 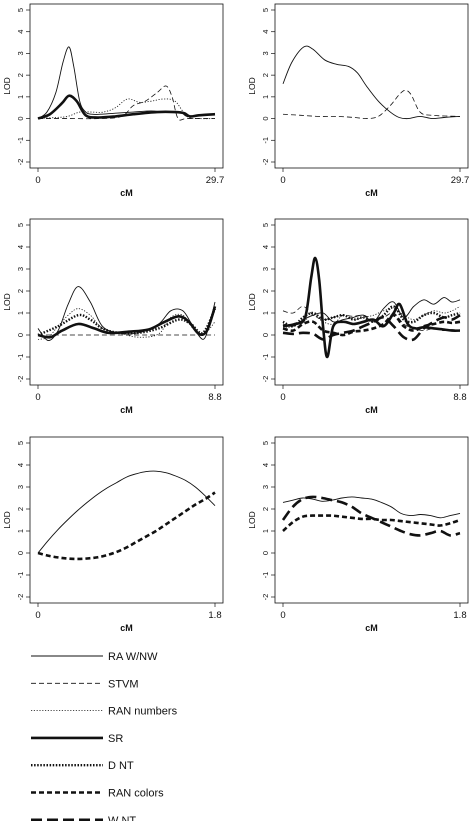 I want to click on panel-middle-right: -2 -1 0 1 2 3 4 5 0 8.8 cM LOD, so click(x=358, y=316).